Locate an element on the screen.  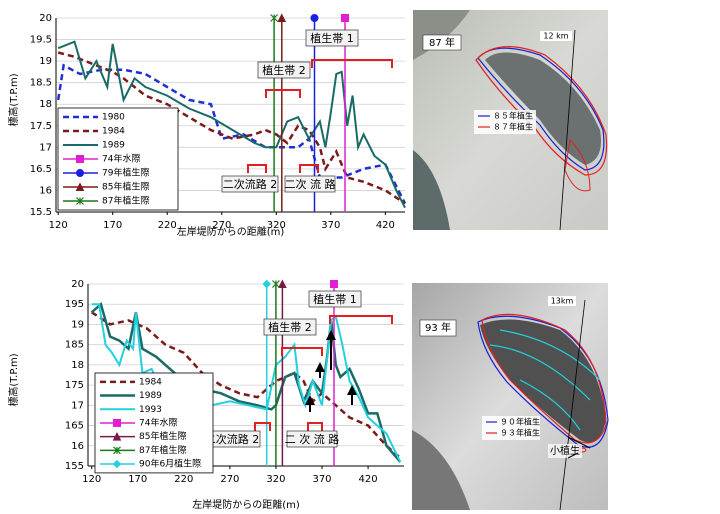
y-tick-label: 165 is located at coordinates (74, 426).